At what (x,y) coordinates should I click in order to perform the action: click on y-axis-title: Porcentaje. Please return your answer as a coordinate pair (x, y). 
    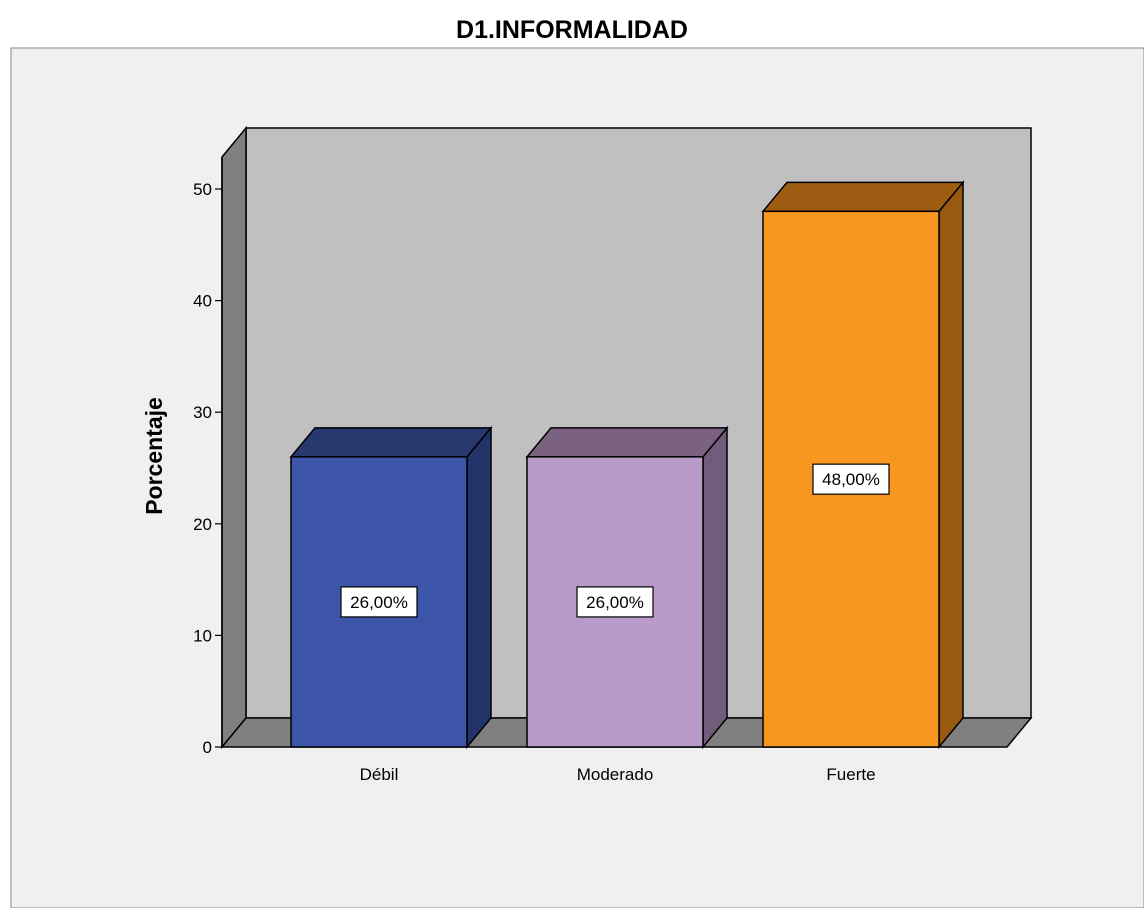
    Looking at the image, I should click on (154, 456).